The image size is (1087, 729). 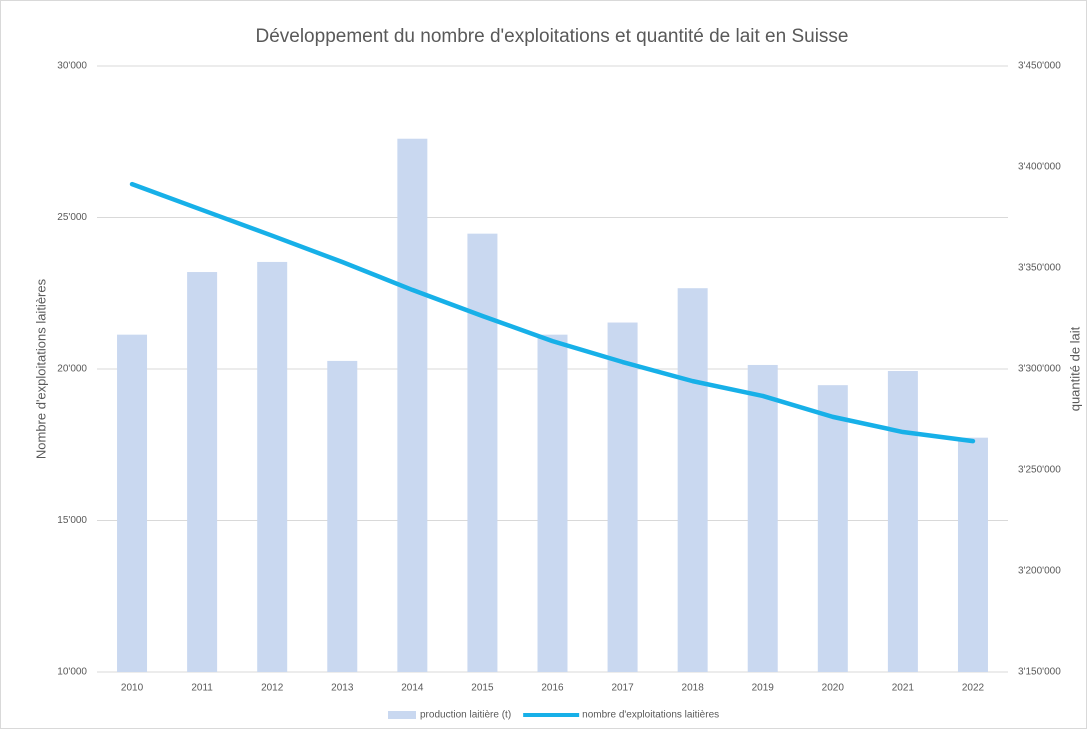 What do you see at coordinates (202, 688) in the screenshot?
I see `x-tick-label: 2011` at bounding box center [202, 688].